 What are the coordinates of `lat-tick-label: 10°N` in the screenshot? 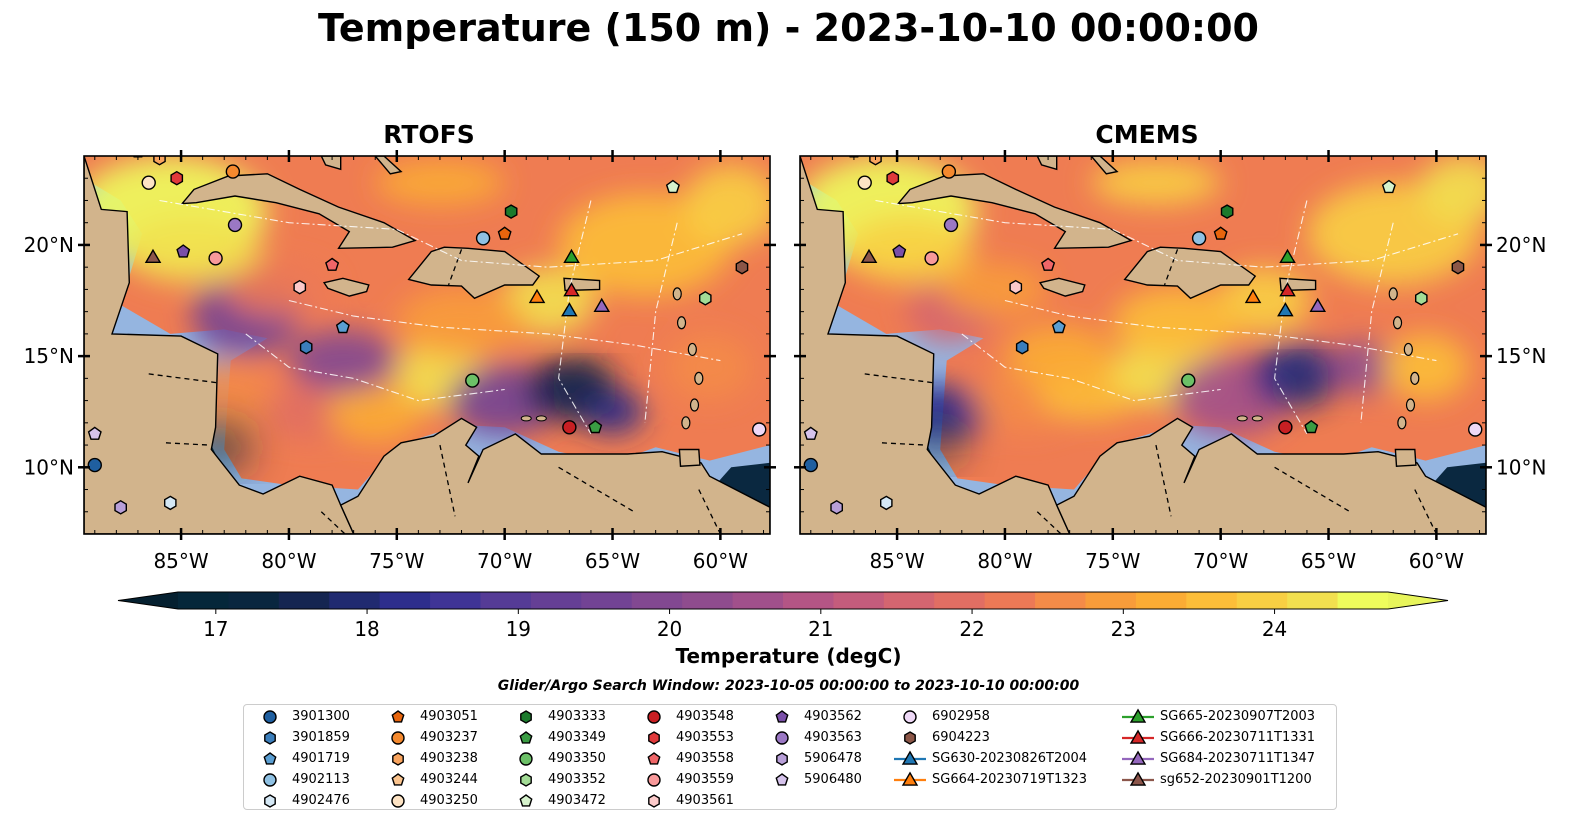 It's located at (49, 467).